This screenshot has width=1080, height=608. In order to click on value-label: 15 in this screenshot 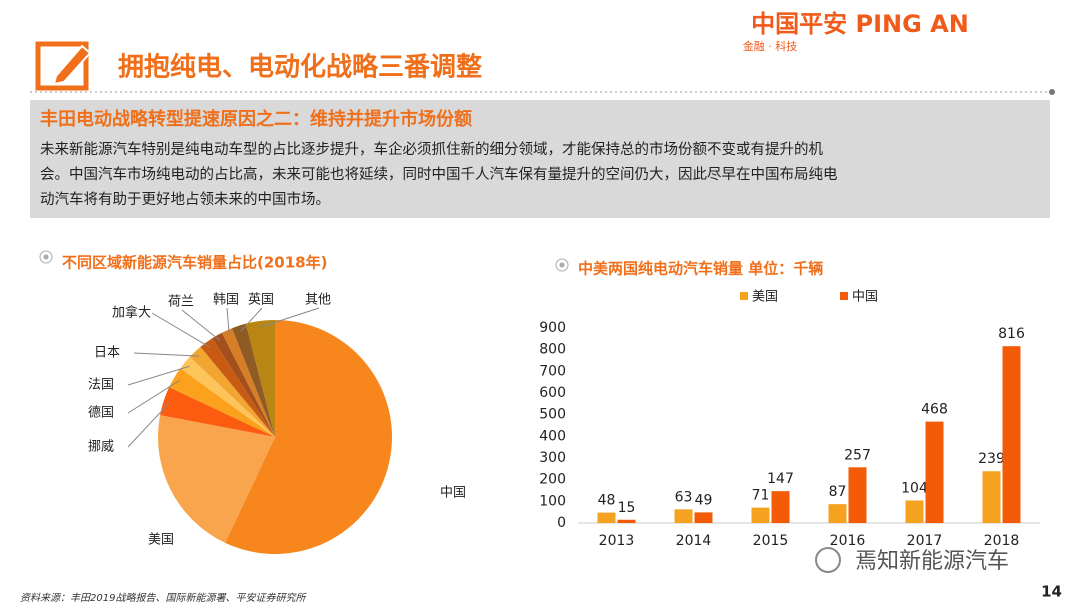, I will do `click(627, 508)`.